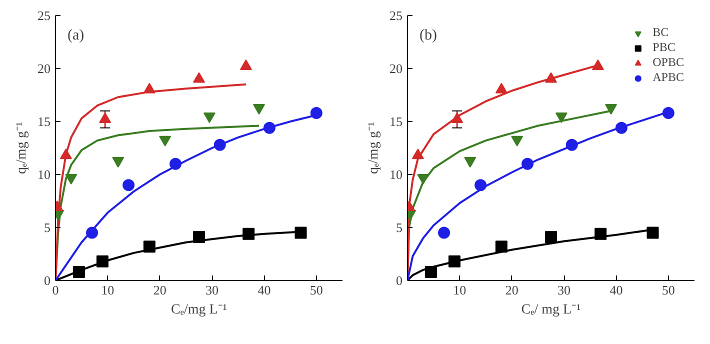 The width and height of the screenshot is (710, 344). What do you see at coordinates (668, 77) in the screenshot?
I see `legend-label: APBC` at bounding box center [668, 77].